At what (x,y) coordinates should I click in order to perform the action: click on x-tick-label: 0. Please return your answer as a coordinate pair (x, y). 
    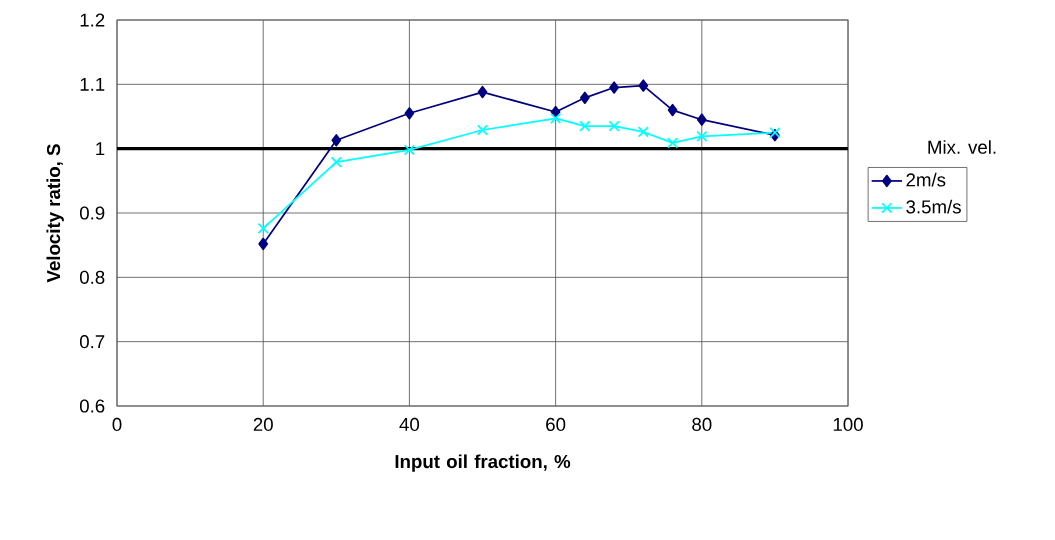
    Looking at the image, I should click on (117, 424).